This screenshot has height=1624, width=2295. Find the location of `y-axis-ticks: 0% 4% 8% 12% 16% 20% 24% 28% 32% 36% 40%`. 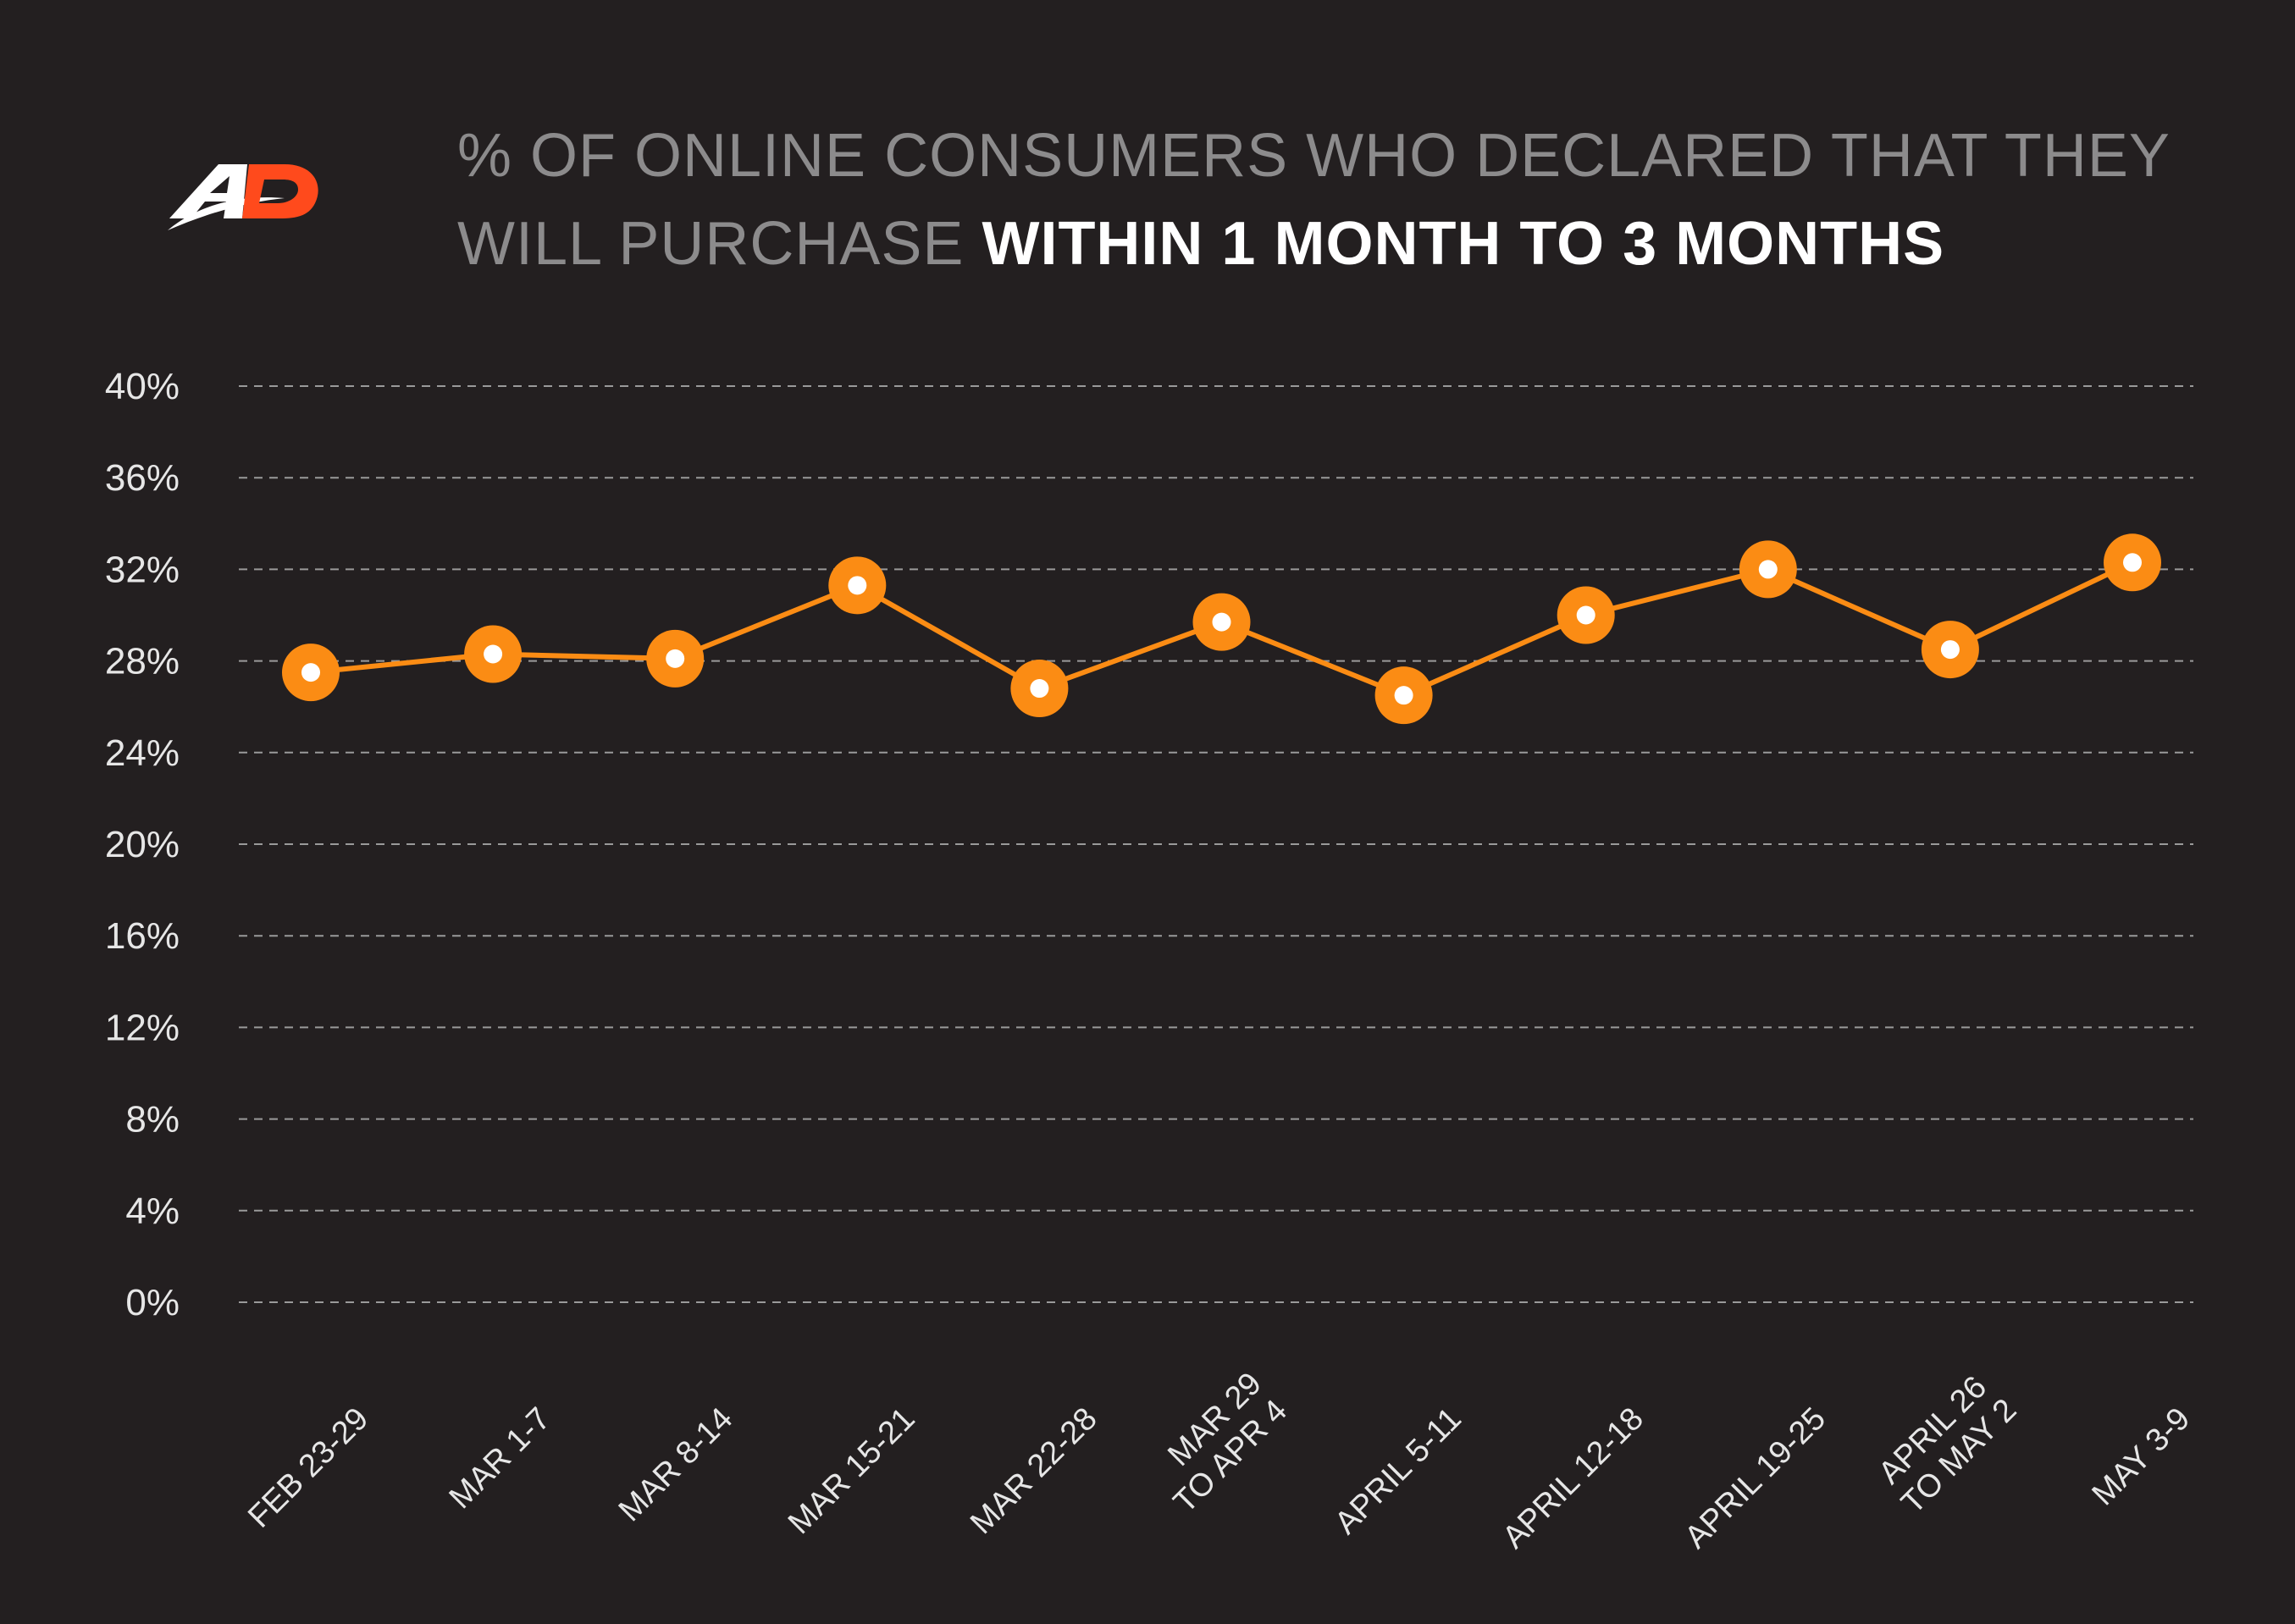

y-axis-ticks: 0% 4% 8% 12% 16% 20% 24% 28% 32% 36% 40% is located at coordinates (142, 844).